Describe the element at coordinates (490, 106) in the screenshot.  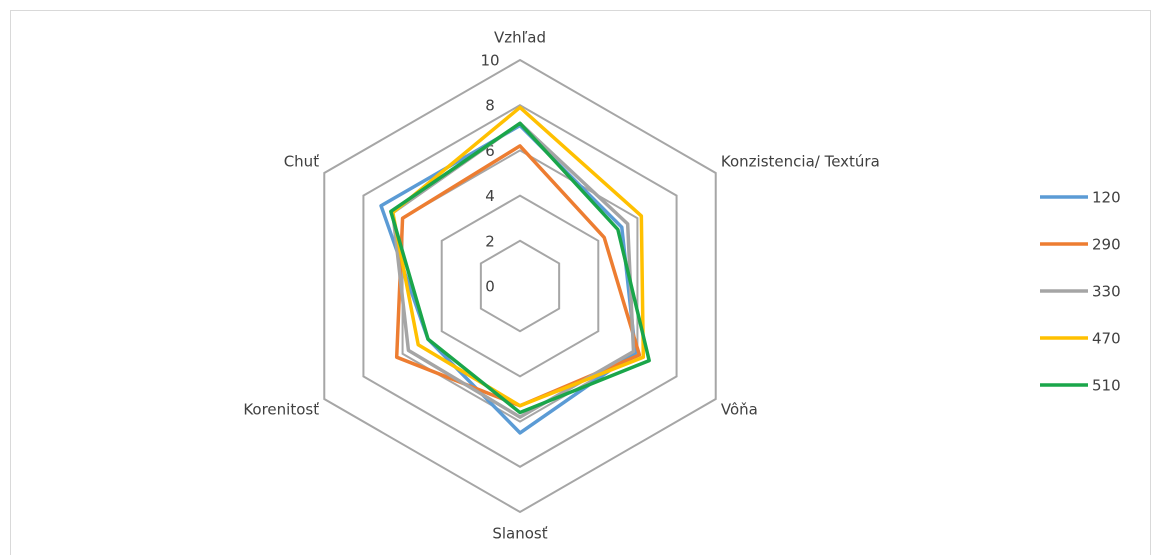
I see `r-tick-label: 8` at that location.